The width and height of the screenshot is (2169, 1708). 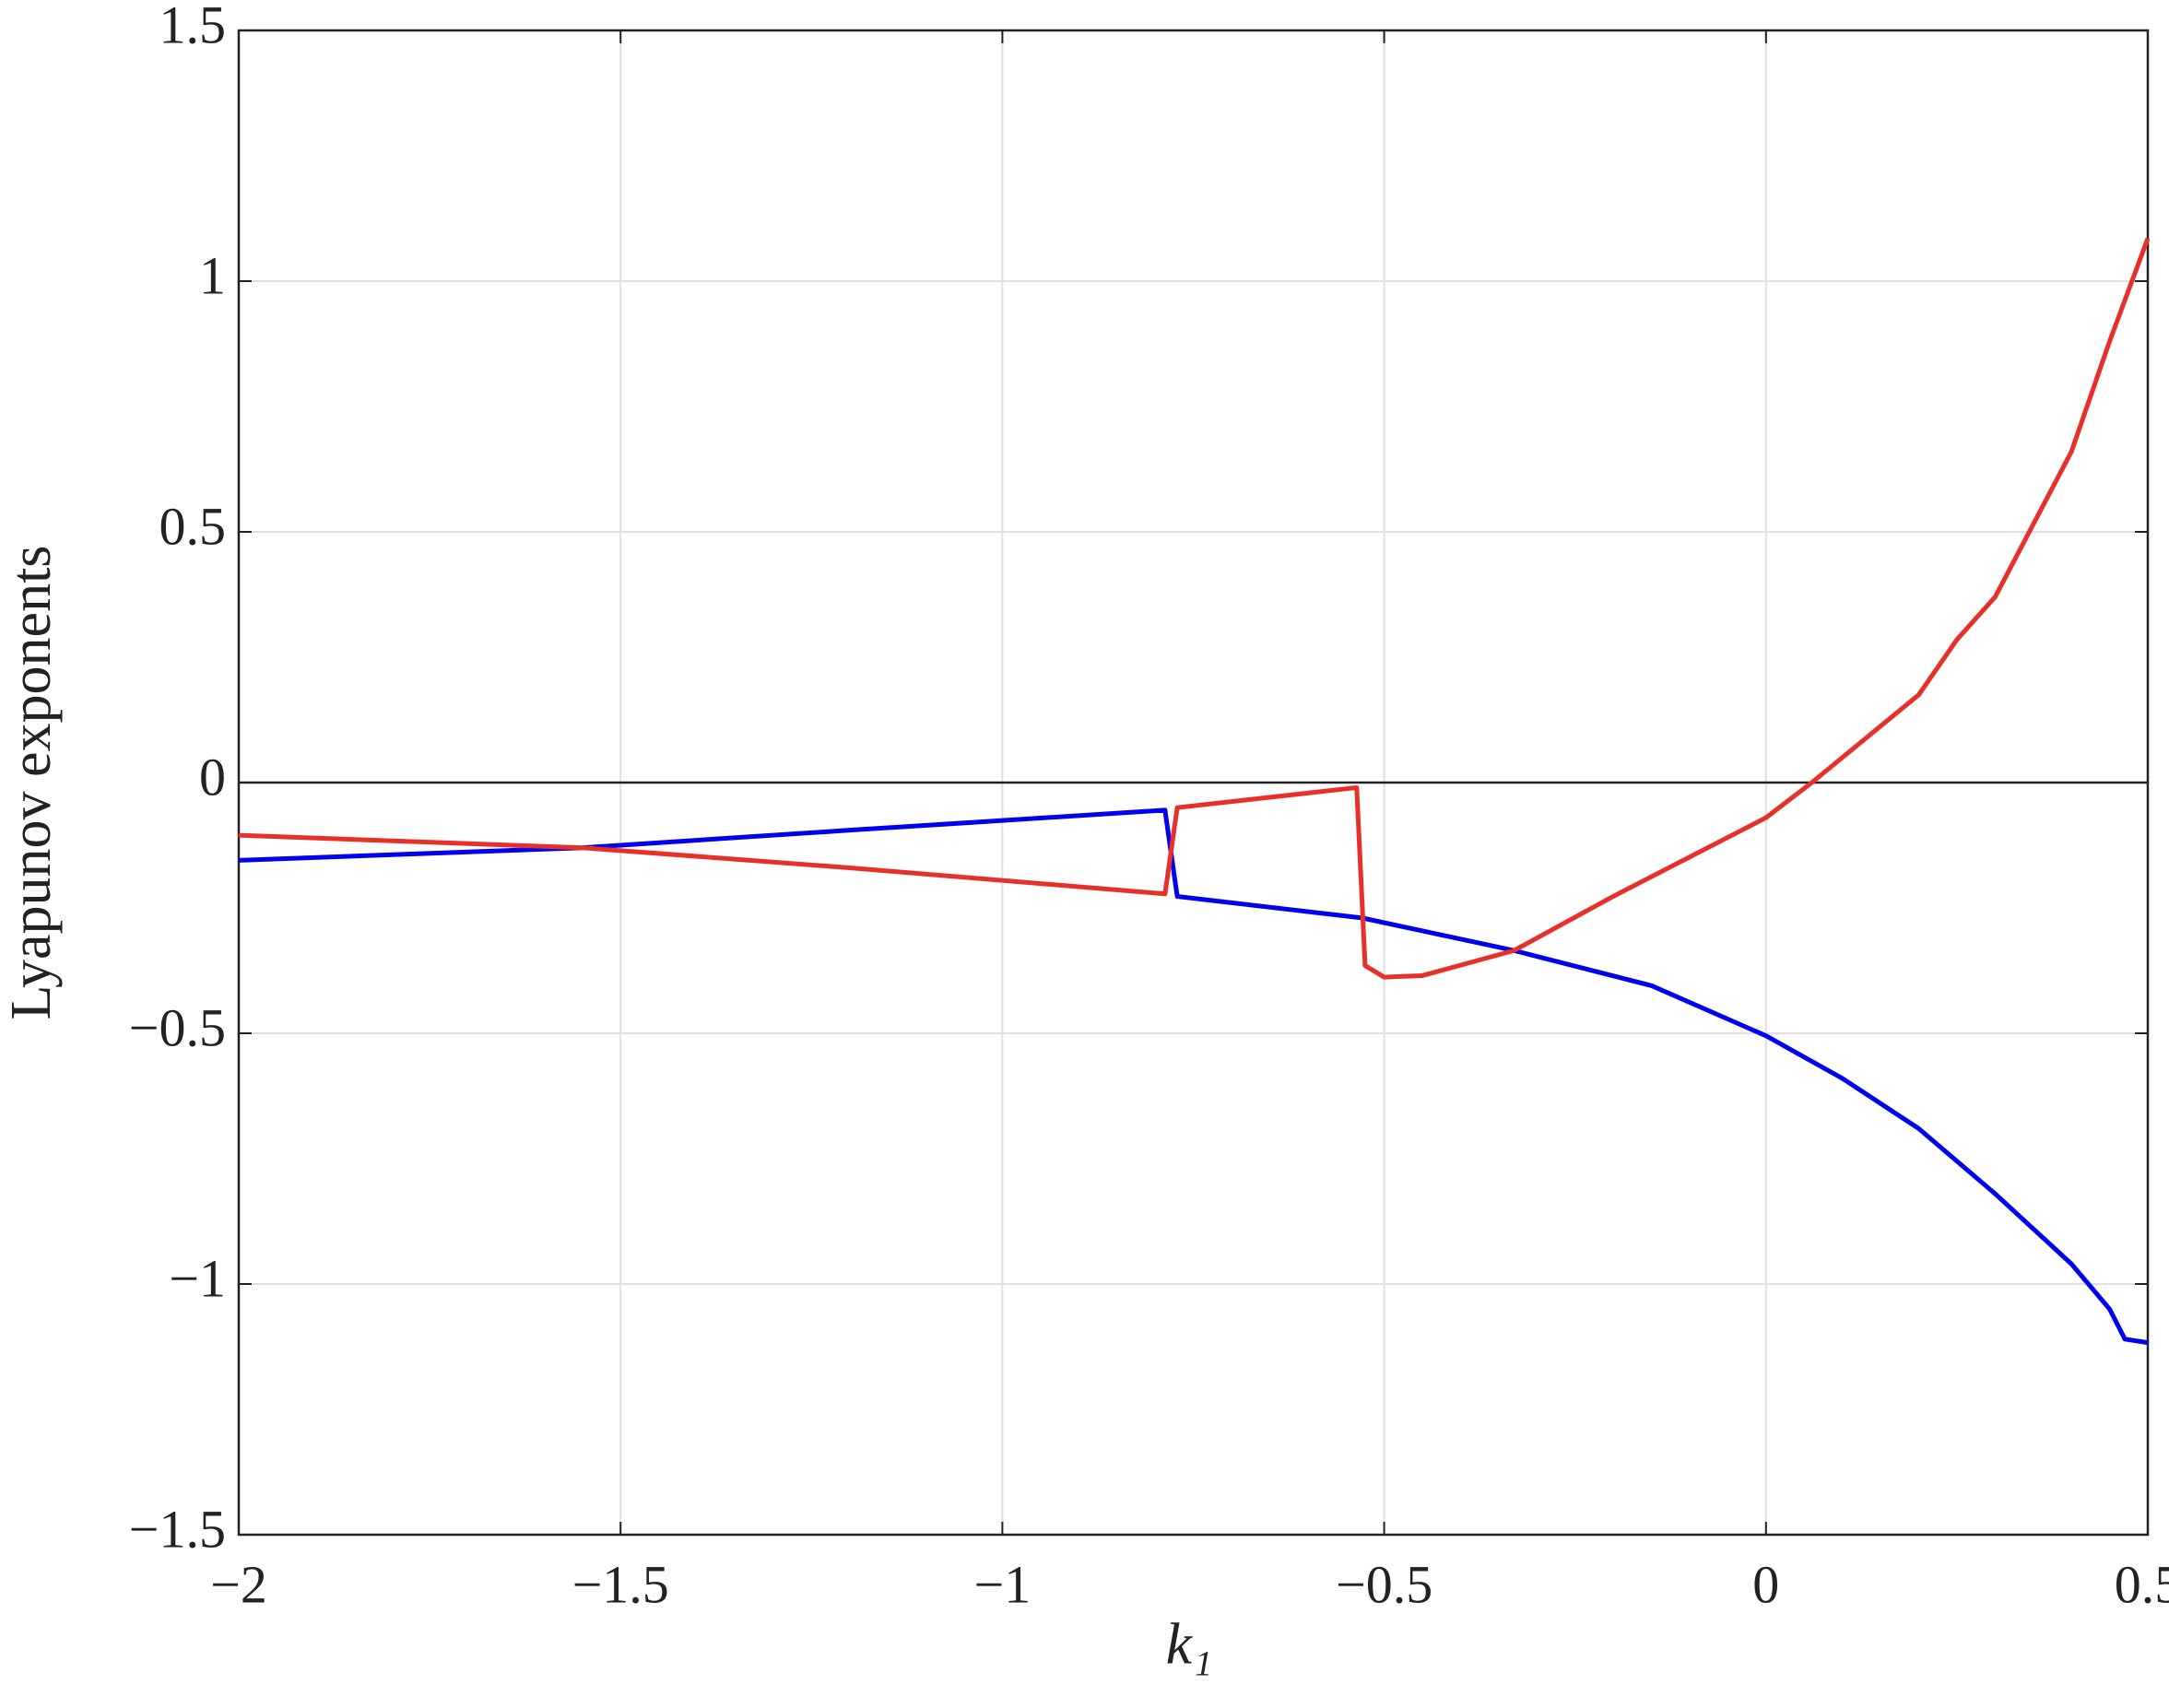 I want to click on x-tick-label: −2, so click(x=238, y=1584).